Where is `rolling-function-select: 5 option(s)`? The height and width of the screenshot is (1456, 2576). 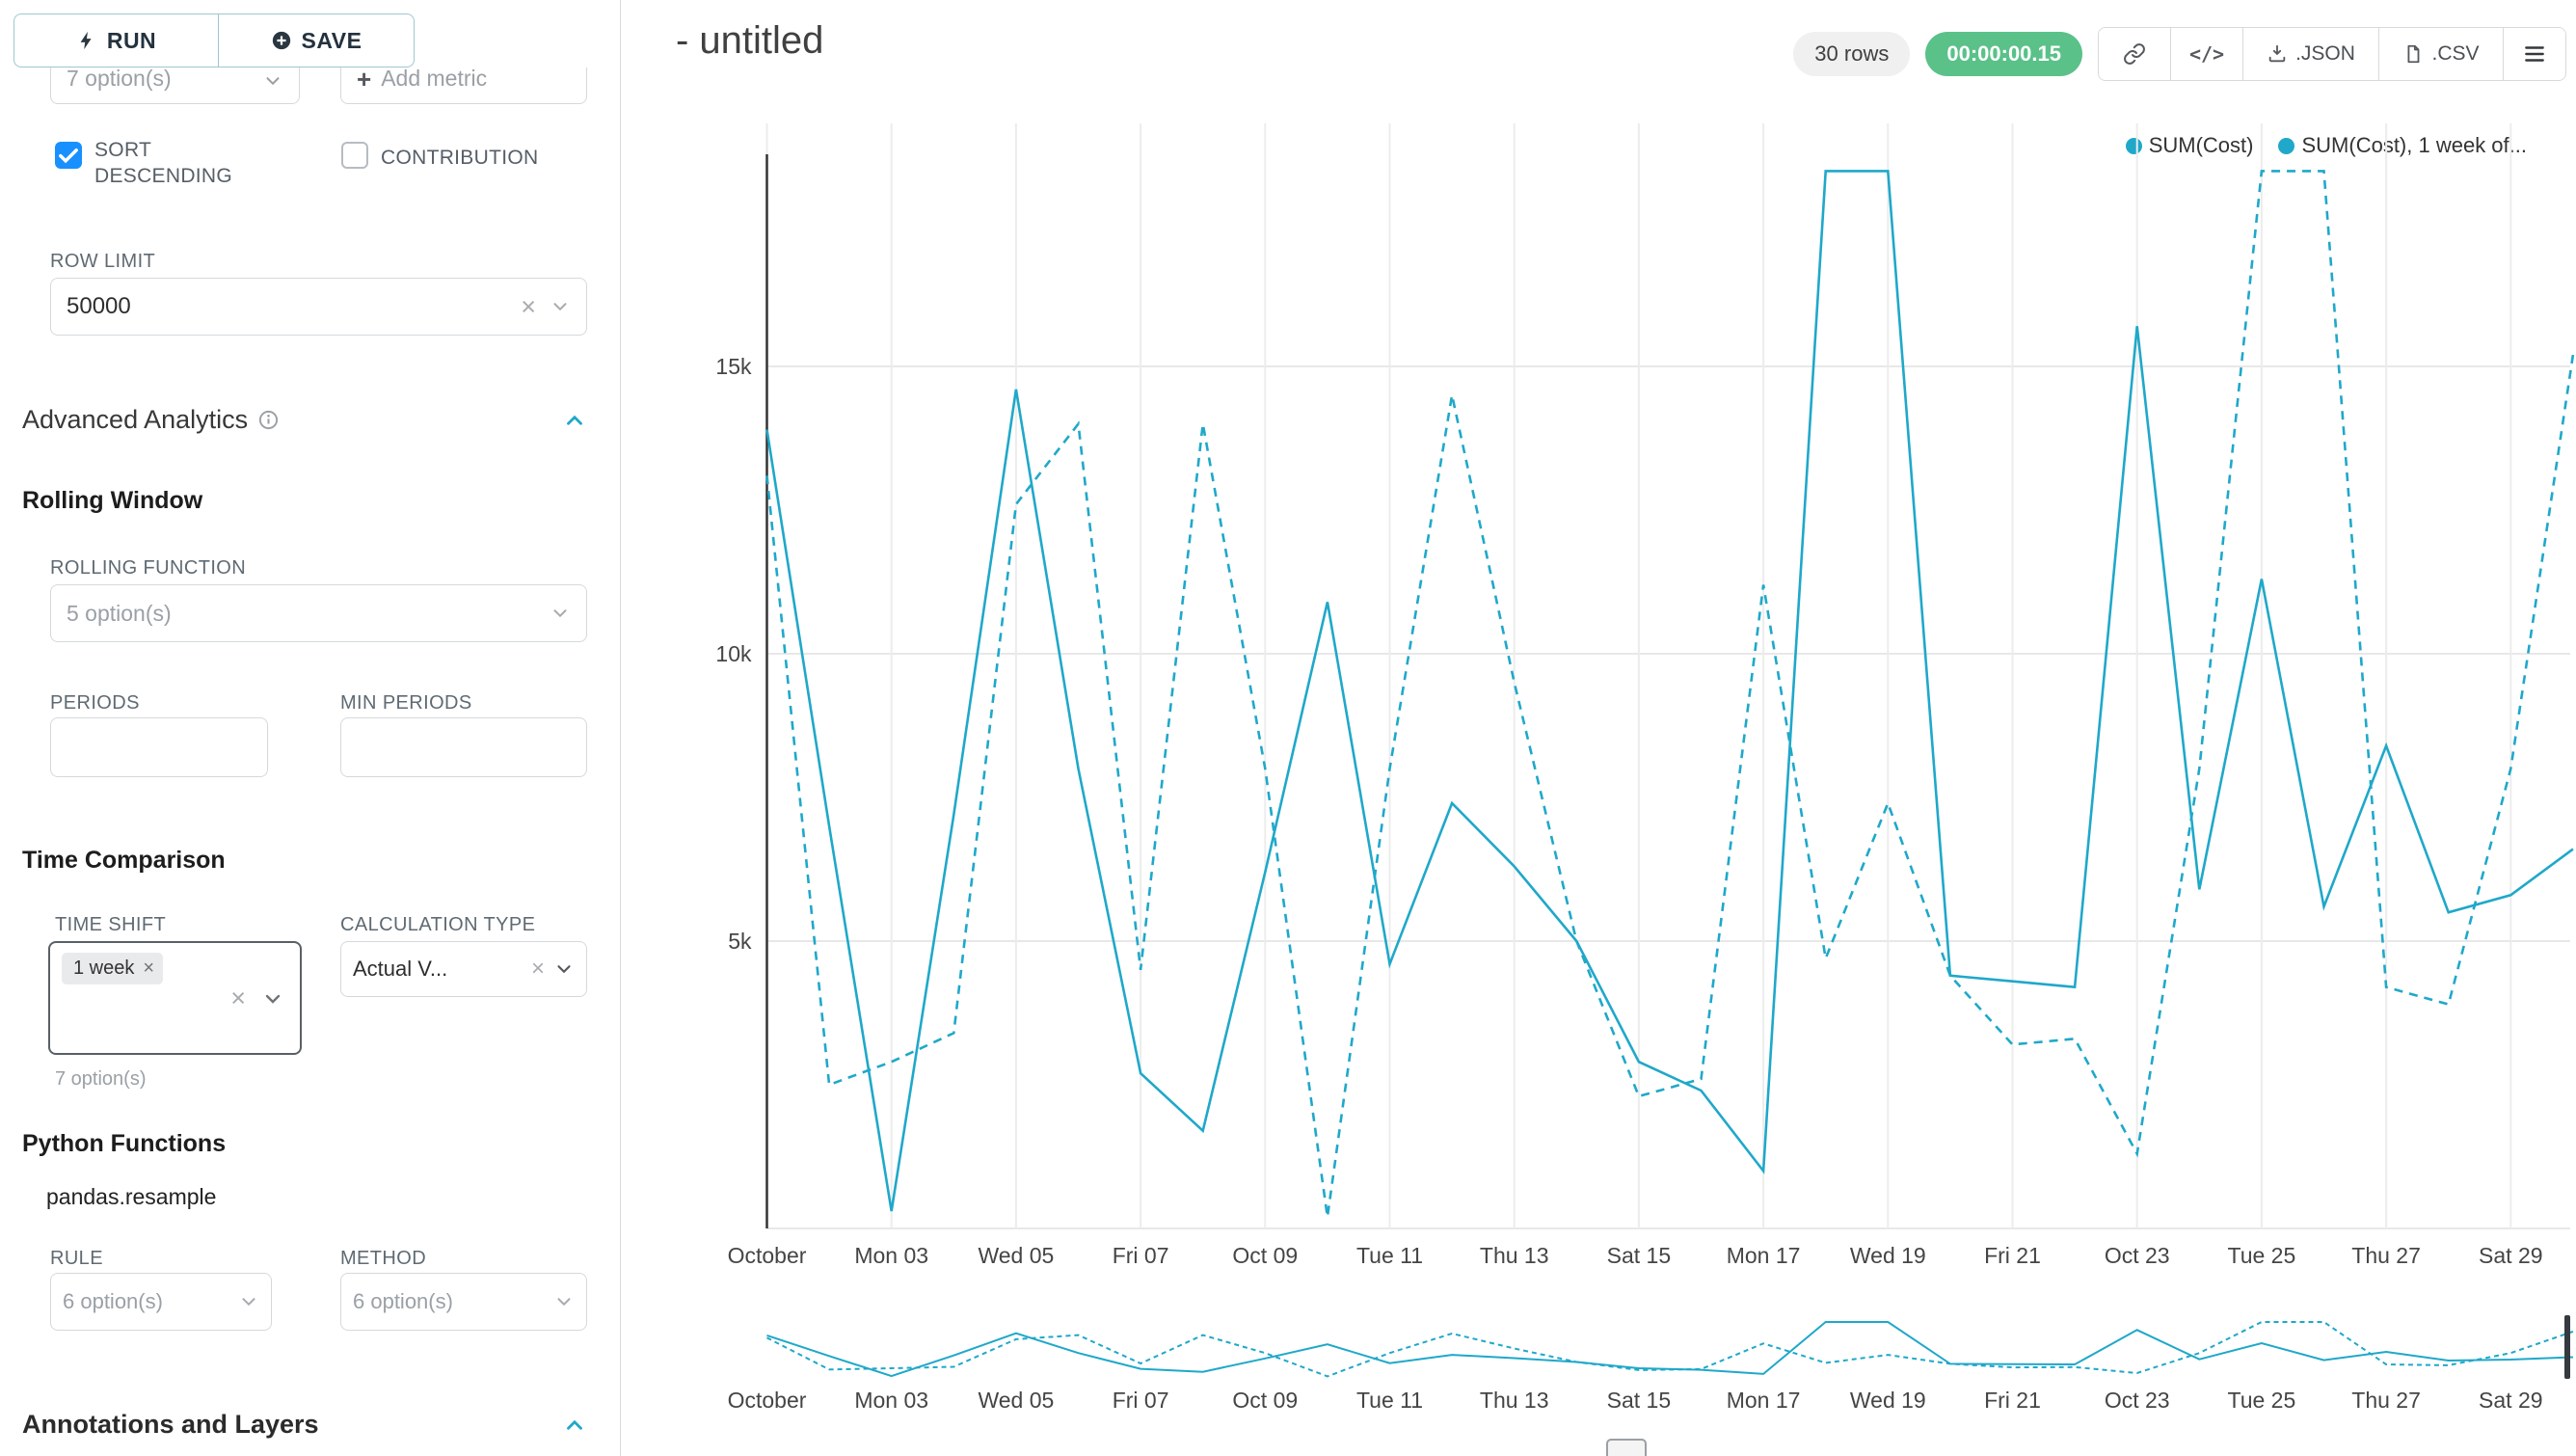 rolling-function-select: 5 option(s) is located at coordinates (318, 613).